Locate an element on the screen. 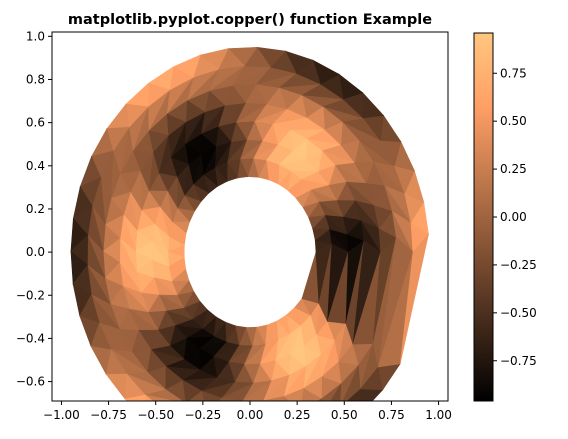 This screenshot has width=568, height=439. x-tick-label: −0.75 is located at coordinates (108, 415).